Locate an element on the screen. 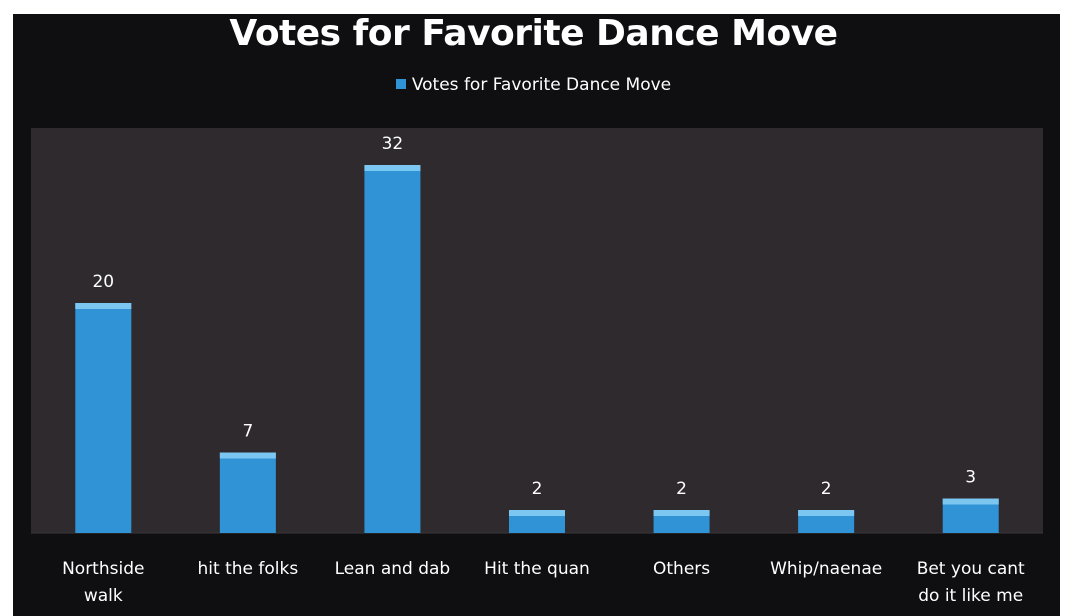 The width and height of the screenshot is (1067, 616). legend: Votes for Favorite Dance Move is located at coordinates (533, 85).